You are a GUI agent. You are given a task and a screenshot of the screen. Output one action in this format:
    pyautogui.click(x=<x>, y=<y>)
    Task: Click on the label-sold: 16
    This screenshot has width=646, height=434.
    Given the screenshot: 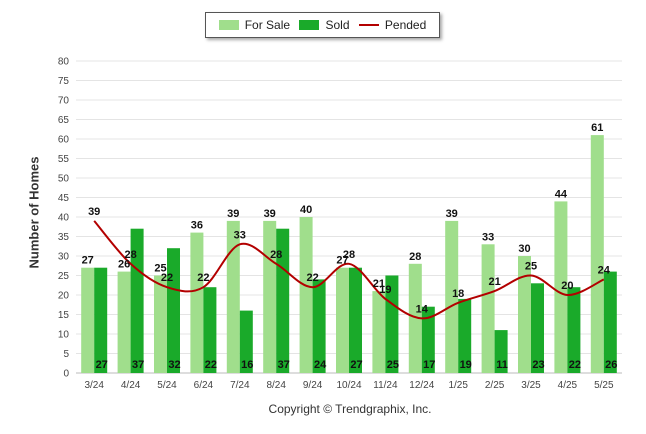 What is the action you would take?
    pyautogui.click(x=247, y=365)
    